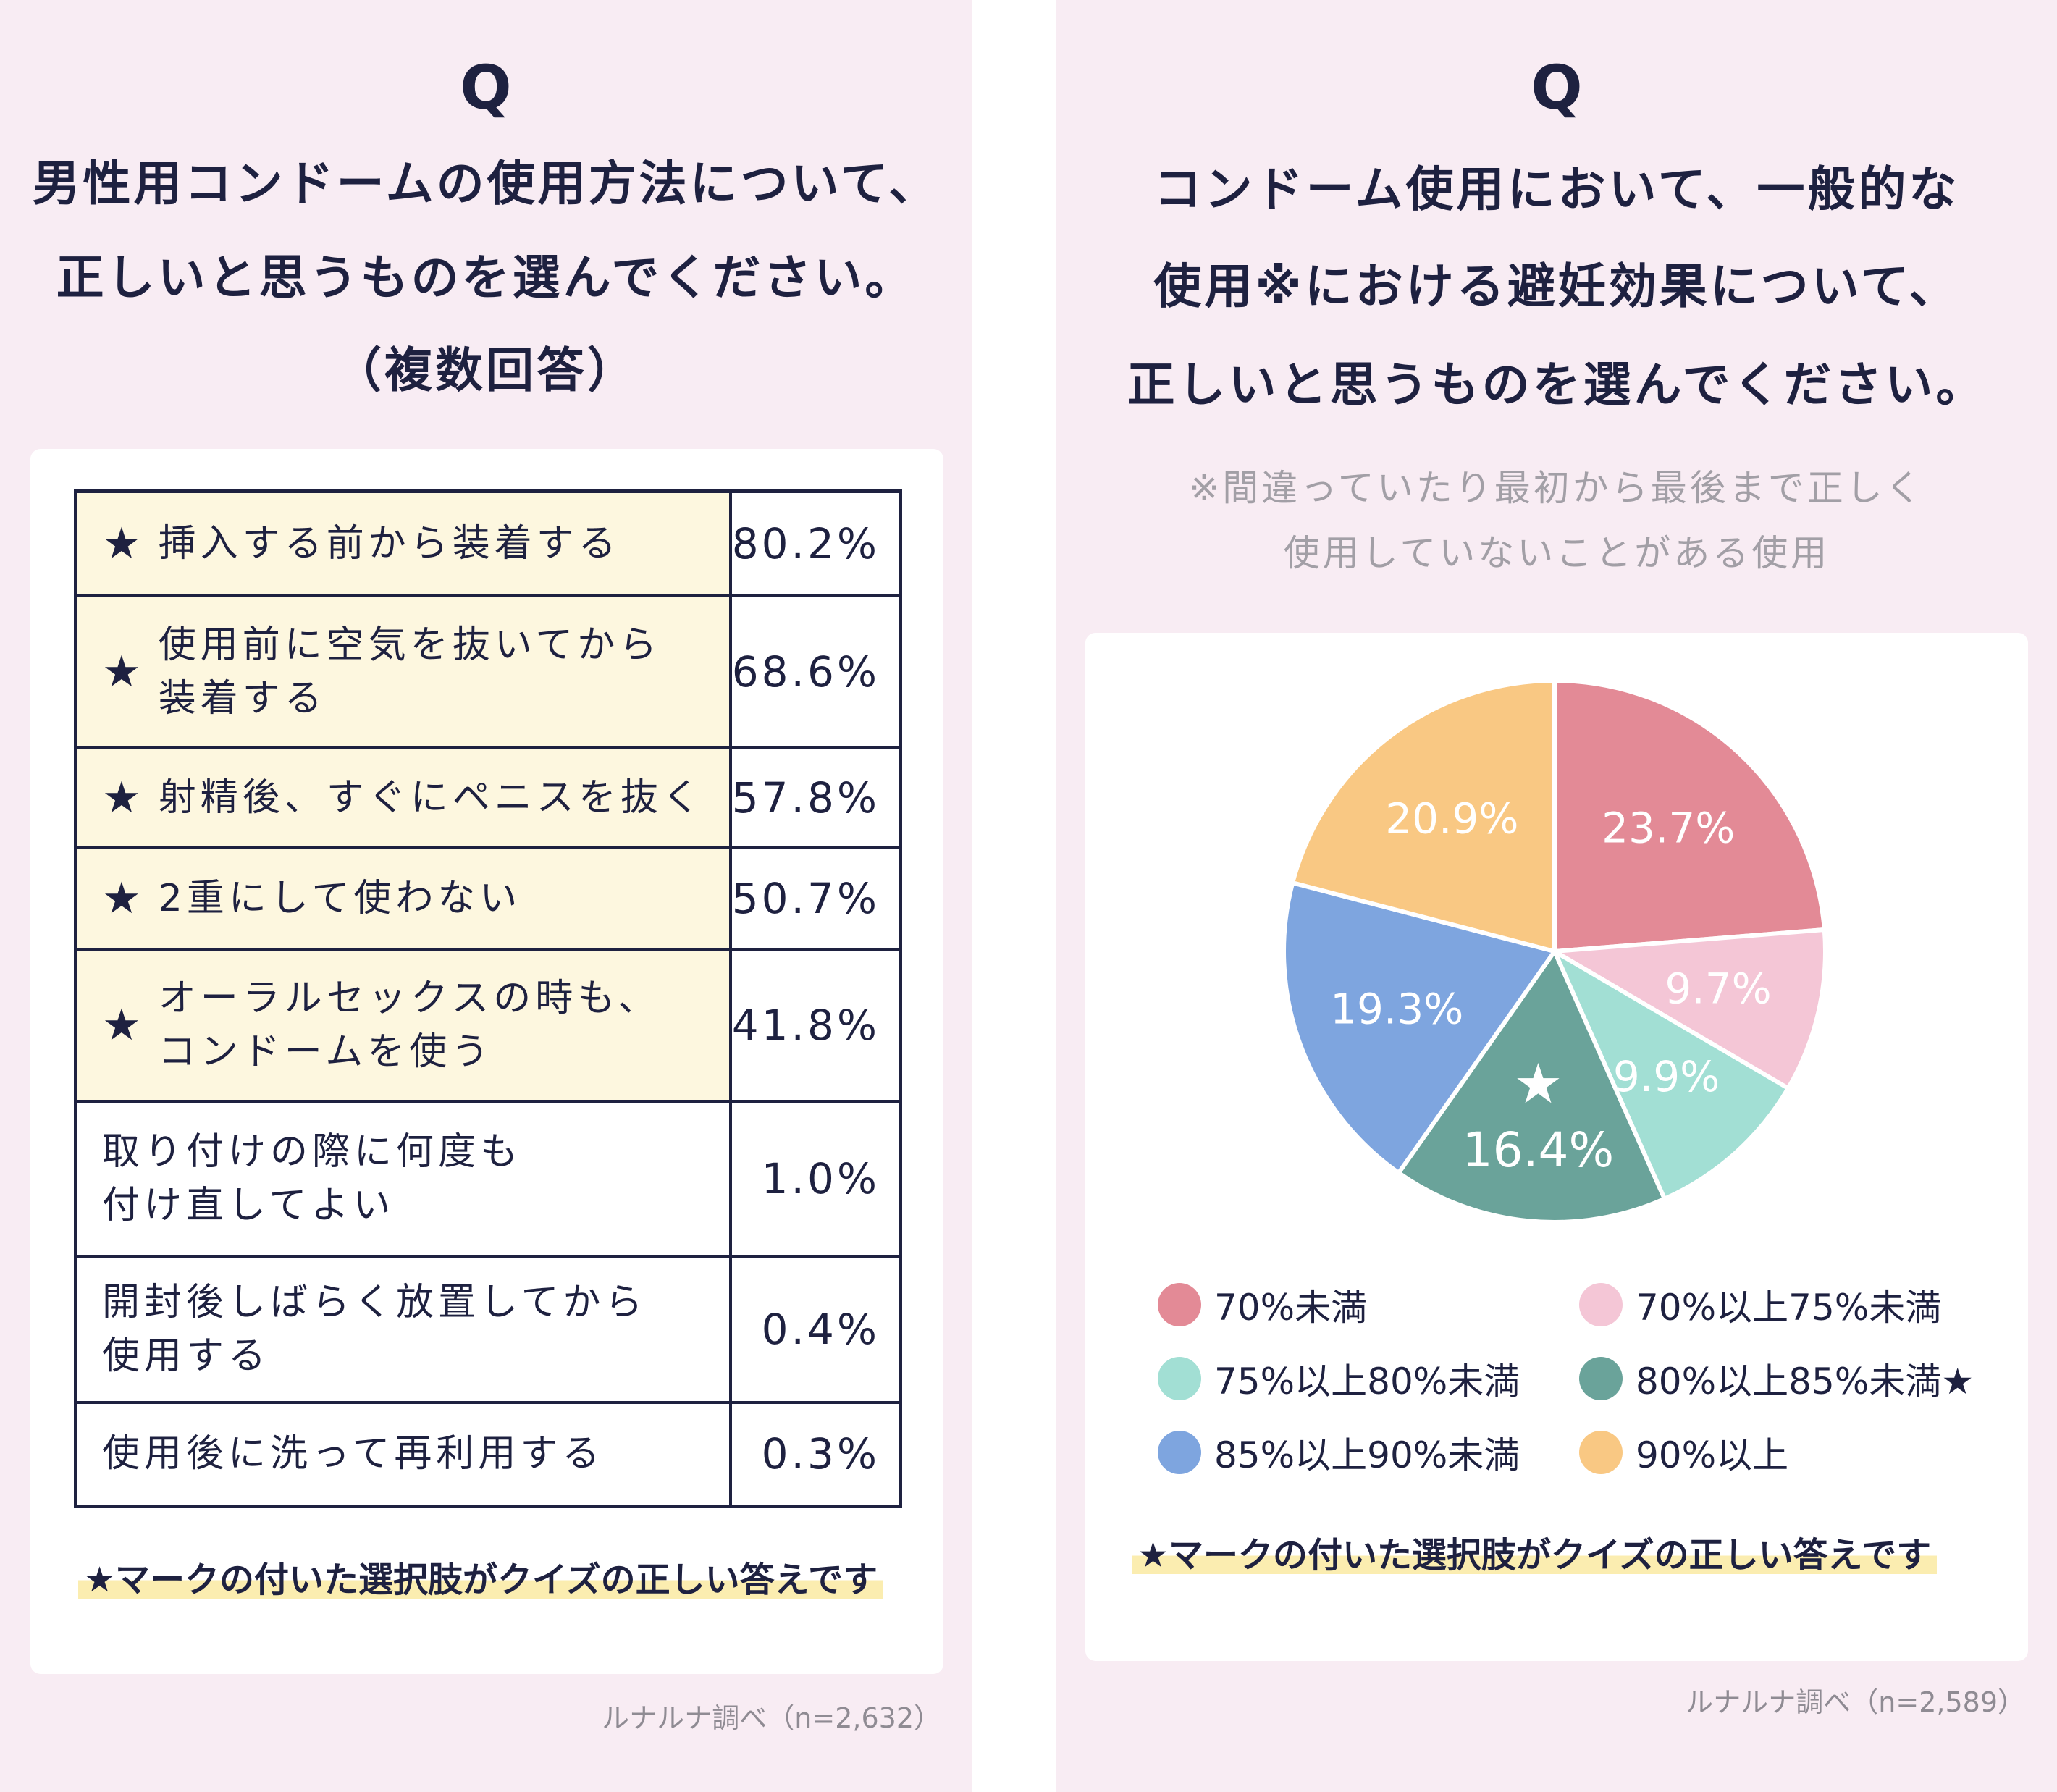  I want to click on option-label: 取り付けの際に何度も 付け直してよい, so click(312, 1178).